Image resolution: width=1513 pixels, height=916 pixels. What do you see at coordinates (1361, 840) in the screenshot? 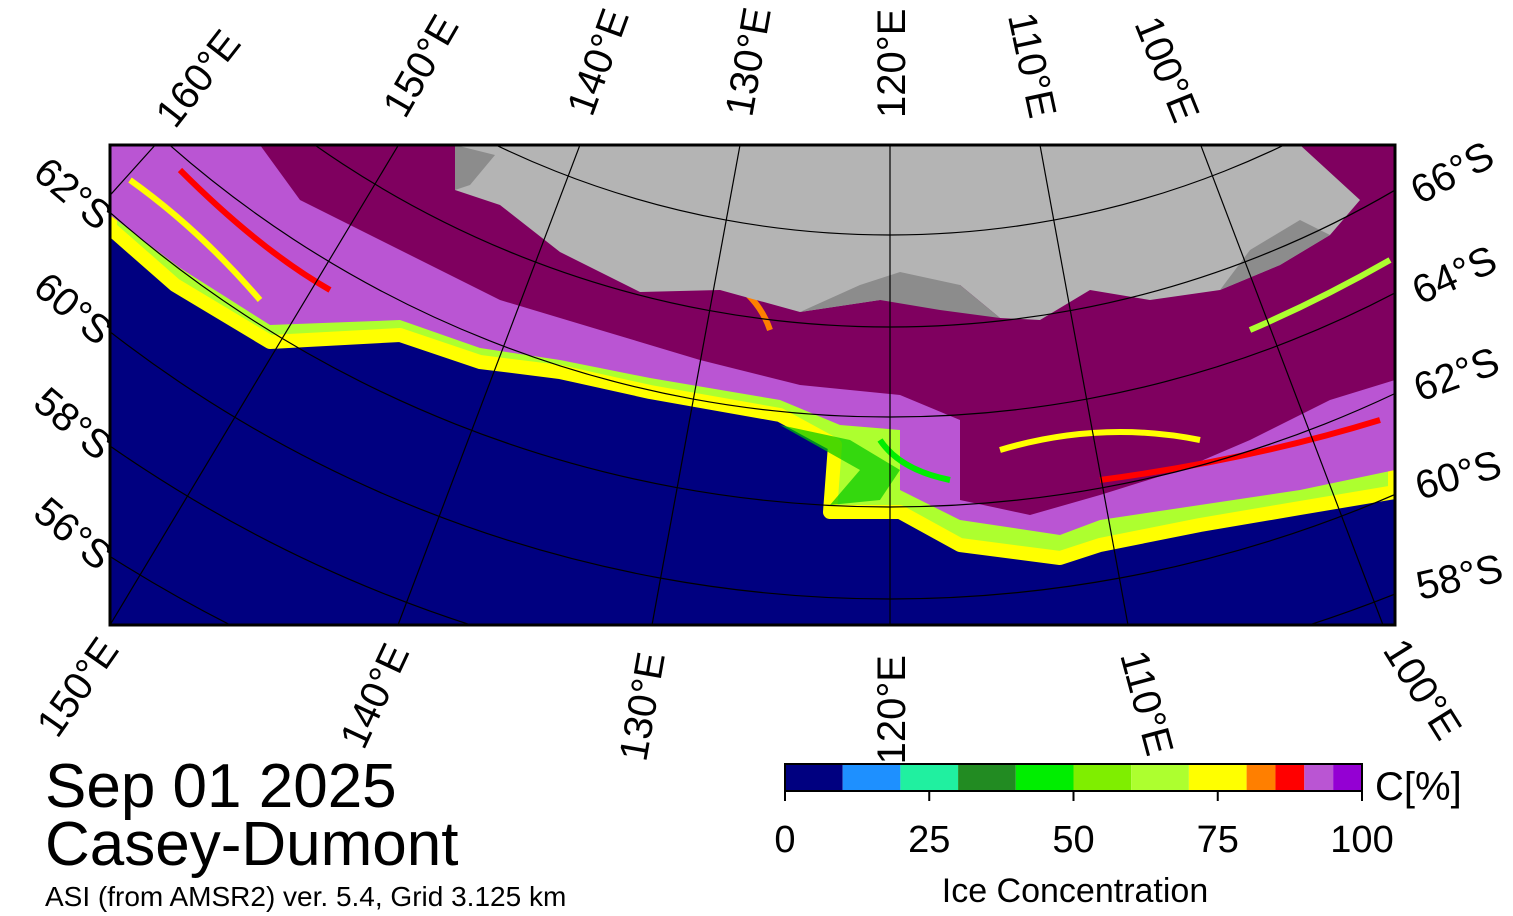
I see `colorbar-tick-label: 100` at bounding box center [1361, 840].